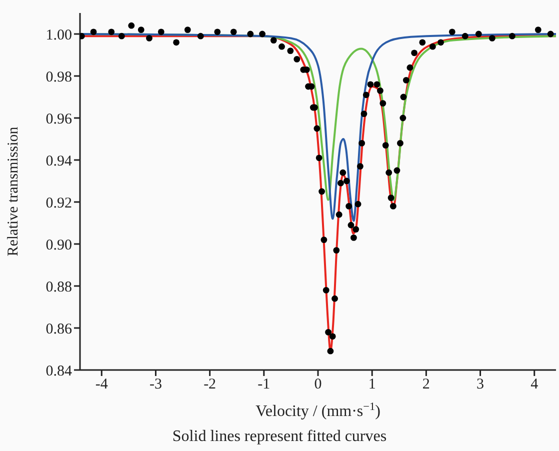 This screenshot has width=559, height=451. I want to click on x-tick-label: 1, so click(372, 384).